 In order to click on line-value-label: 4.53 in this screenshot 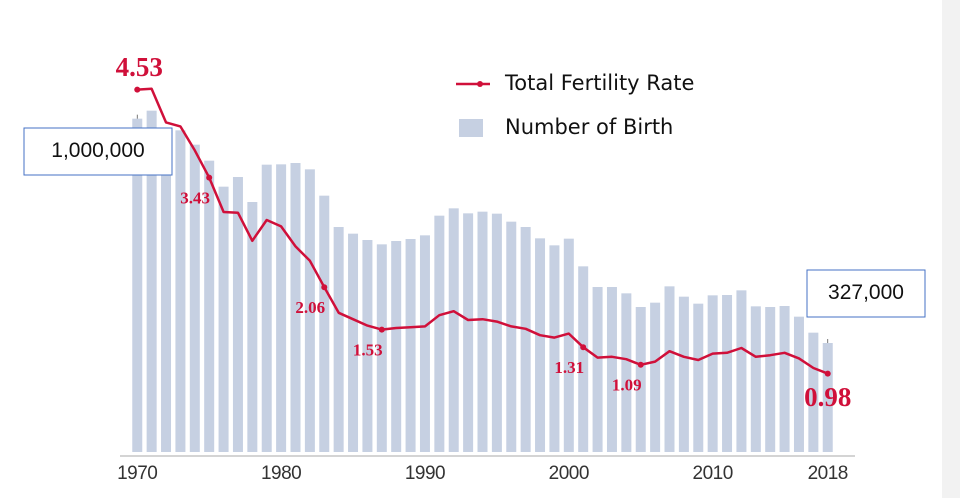, I will do `click(139, 67)`.